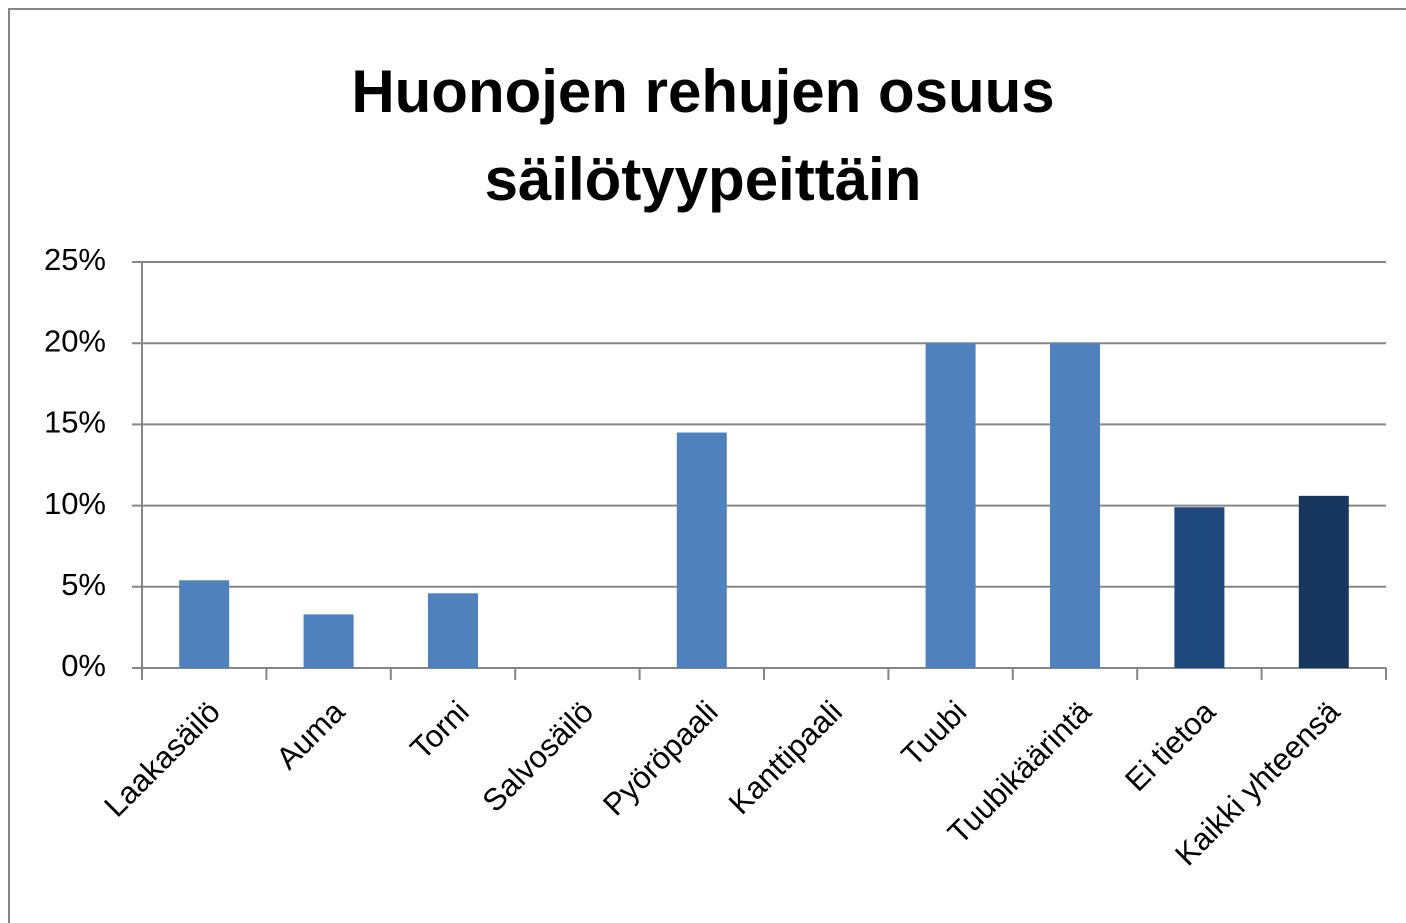 This screenshot has height=923, width=1406. I want to click on y-tick-label: 5%, so click(83, 584).